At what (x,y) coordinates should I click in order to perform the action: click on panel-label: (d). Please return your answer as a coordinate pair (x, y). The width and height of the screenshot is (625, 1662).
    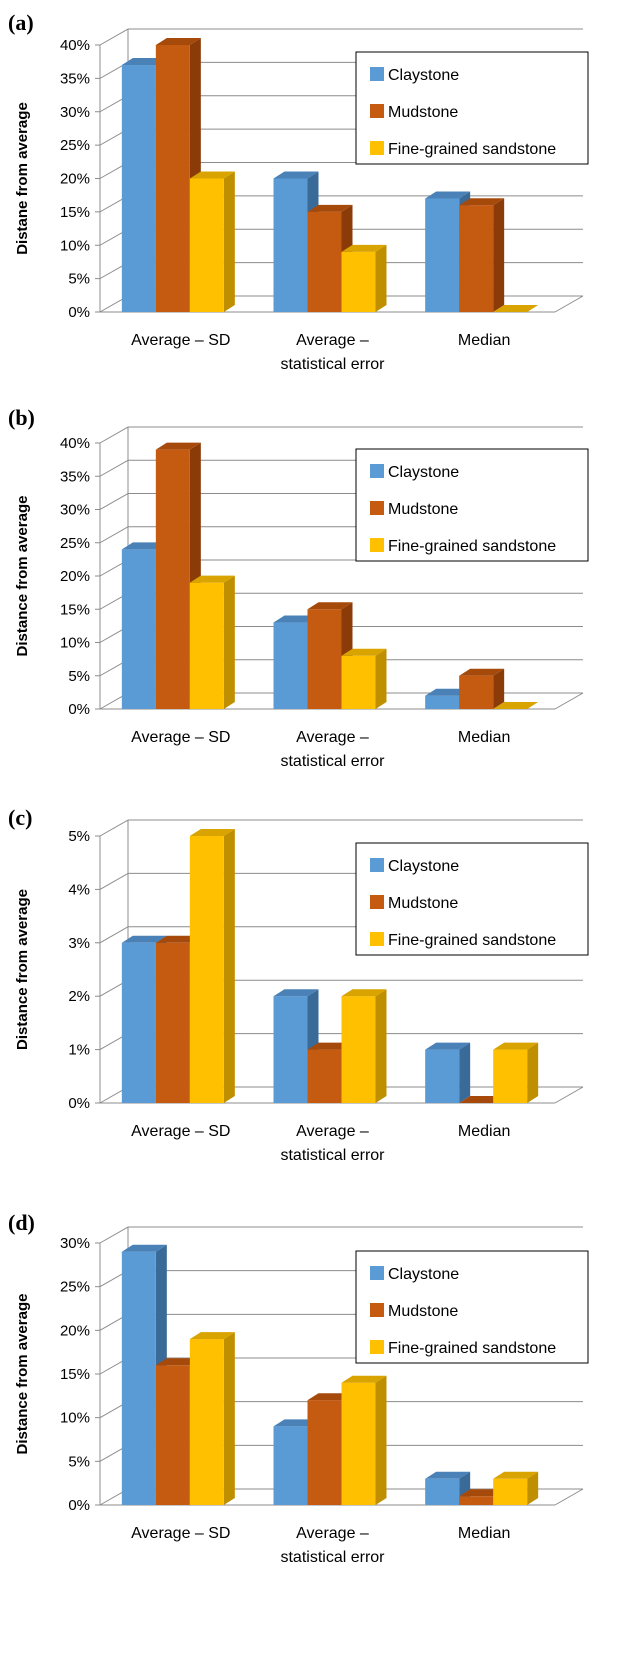
    Looking at the image, I should click on (21, 1222).